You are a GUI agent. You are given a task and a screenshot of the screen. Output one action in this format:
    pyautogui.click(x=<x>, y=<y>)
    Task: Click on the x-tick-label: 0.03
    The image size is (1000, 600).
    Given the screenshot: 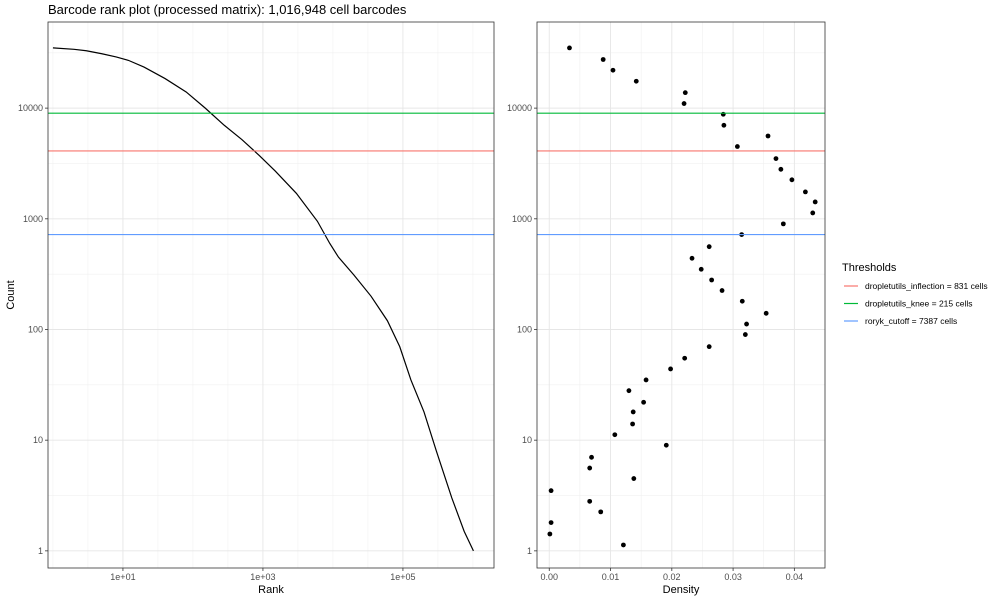 What is the action you would take?
    pyautogui.click(x=733, y=577)
    